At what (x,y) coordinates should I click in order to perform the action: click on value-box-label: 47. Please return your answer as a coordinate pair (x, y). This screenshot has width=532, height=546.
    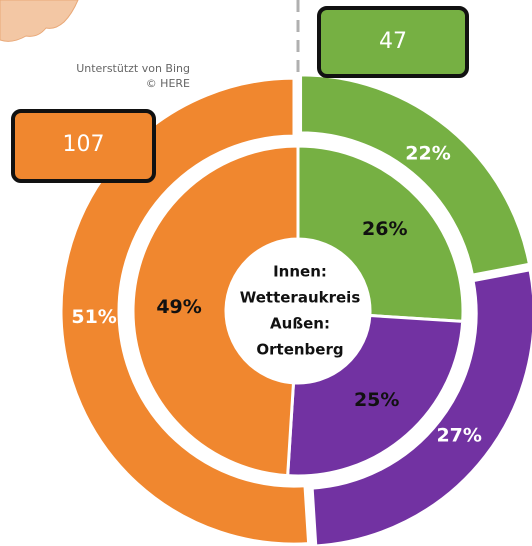
    Looking at the image, I should click on (393, 41).